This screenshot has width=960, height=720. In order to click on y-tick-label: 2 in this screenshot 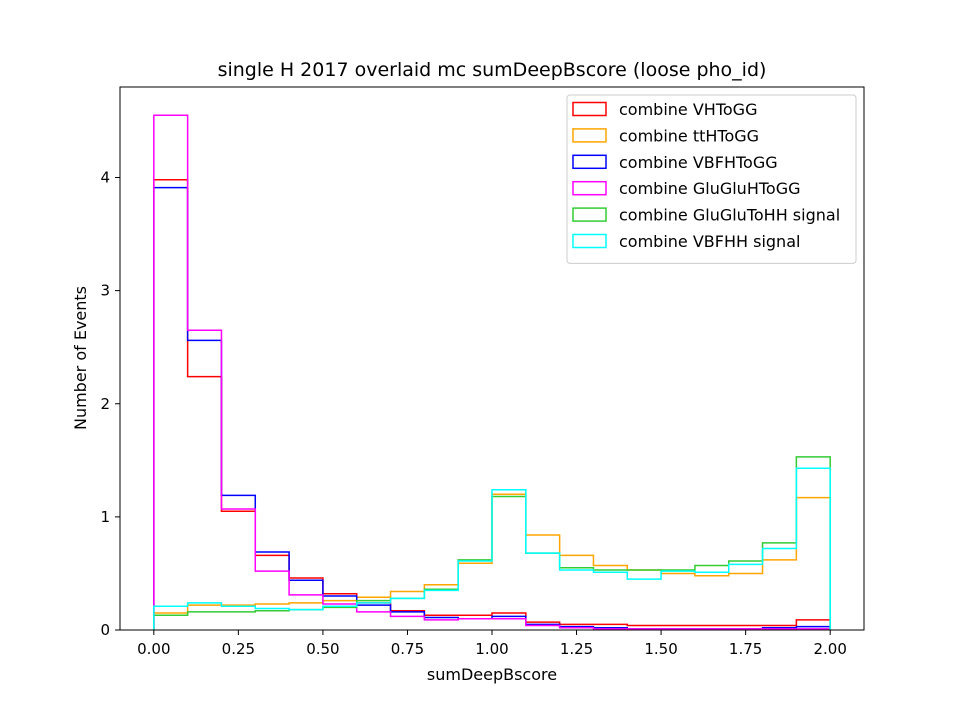, I will do `click(105, 404)`.